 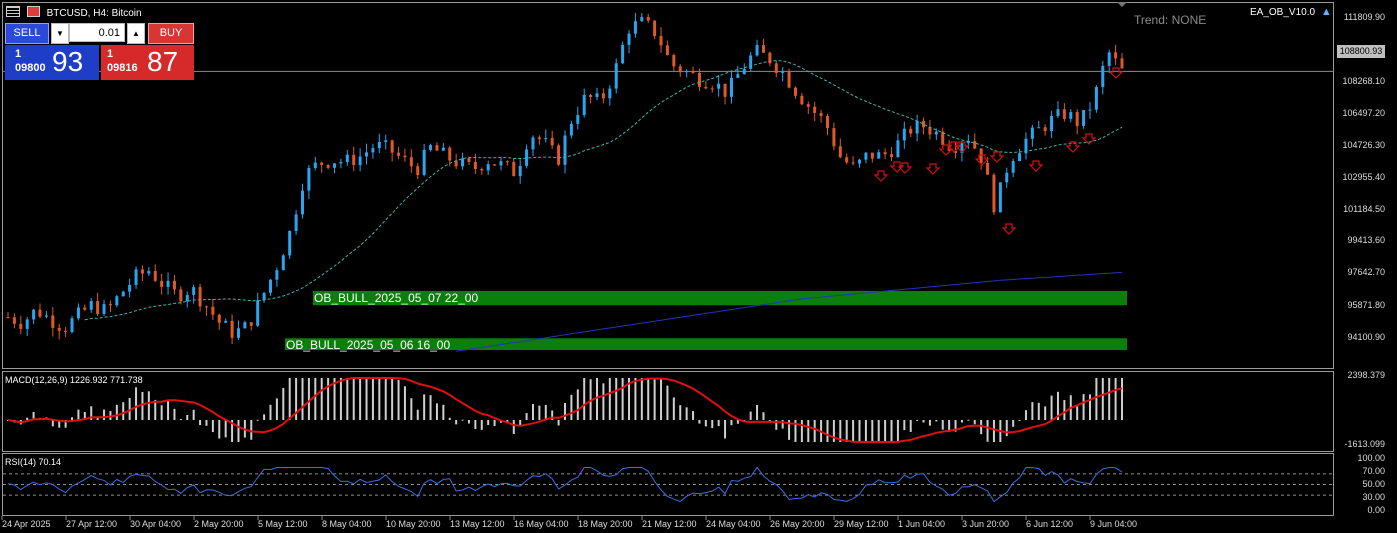 What do you see at coordinates (605, 524) in the screenshot?
I see `time-axis-label: 18 May 20:00` at bounding box center [605, 524].